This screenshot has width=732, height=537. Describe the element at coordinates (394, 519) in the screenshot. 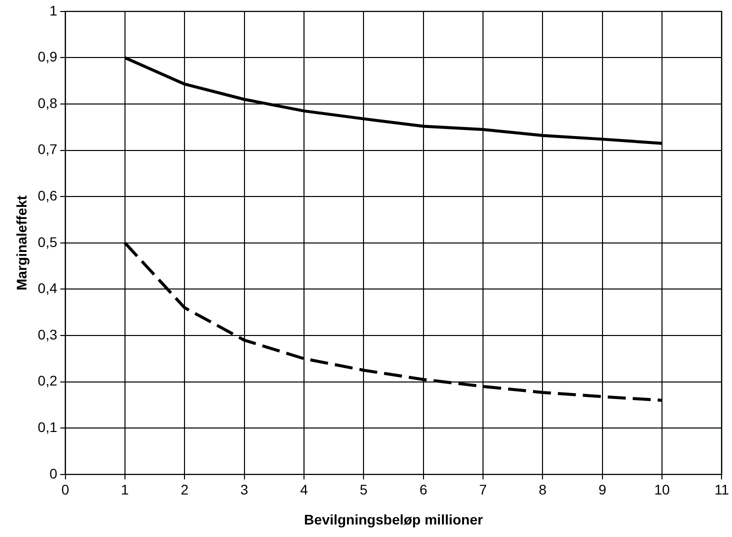

I see `x-axis-title: Bevilgningsbeløp millioner` at that location.